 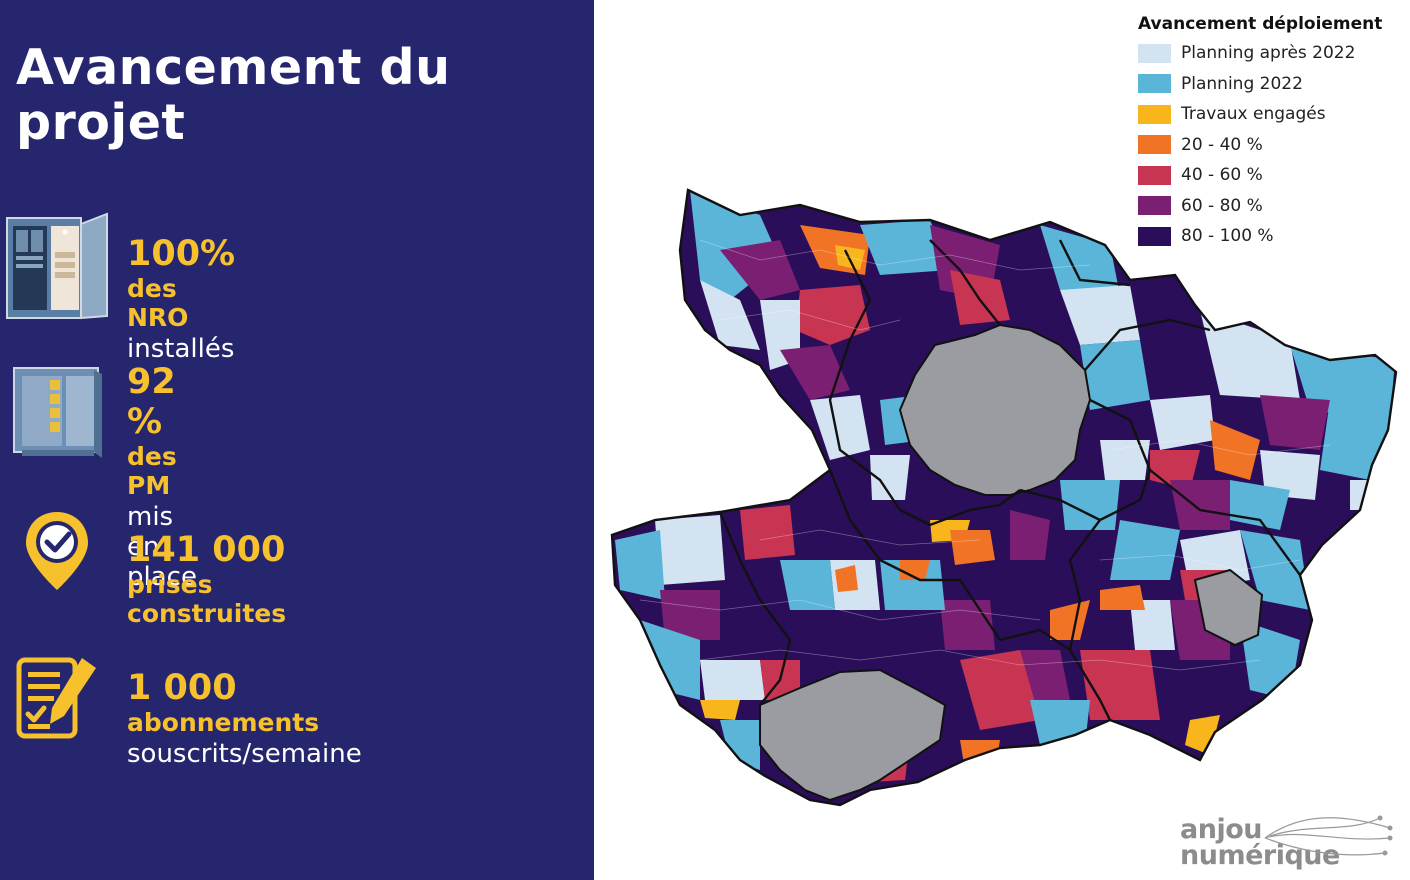 What do you see at coordinates (1227, 236) in the screenshot?
I see `legend-label: 80 - 100 %` at bounding box center [1227, 236].